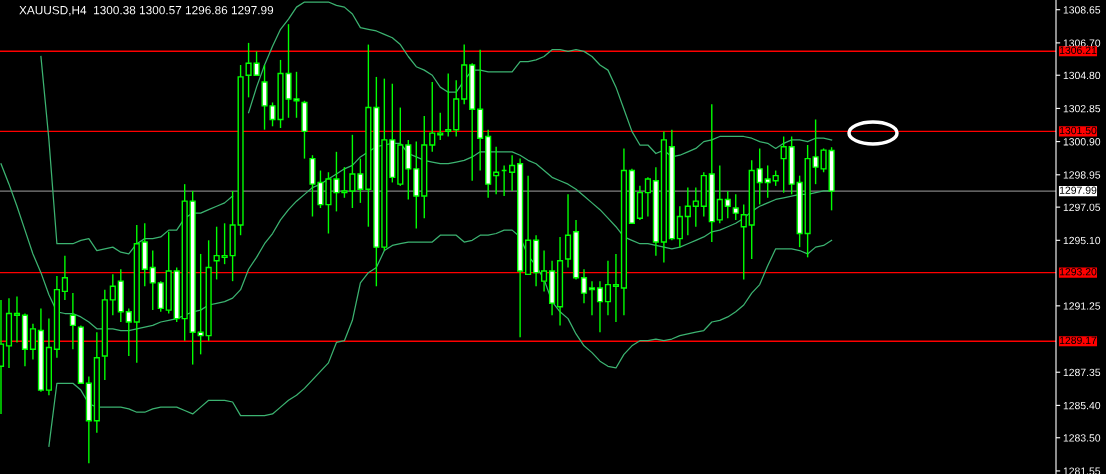  Describe the element at coordinates (1078, 272) in the screenshot. I see `ref-line-label: 1293.20` at that location.